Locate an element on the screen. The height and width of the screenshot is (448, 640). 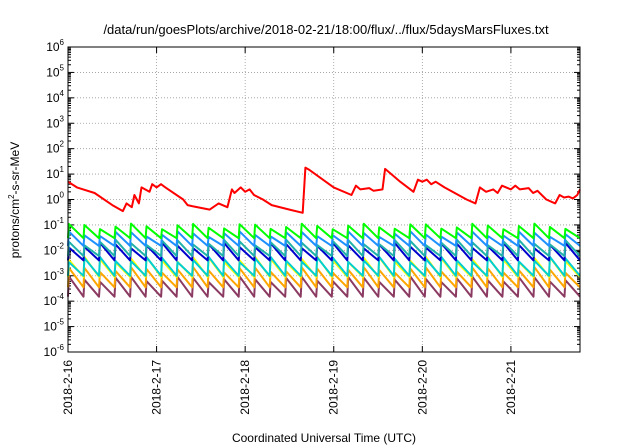
y-tick-label: 10⁻⁵ is located at coordinates (54, 326).